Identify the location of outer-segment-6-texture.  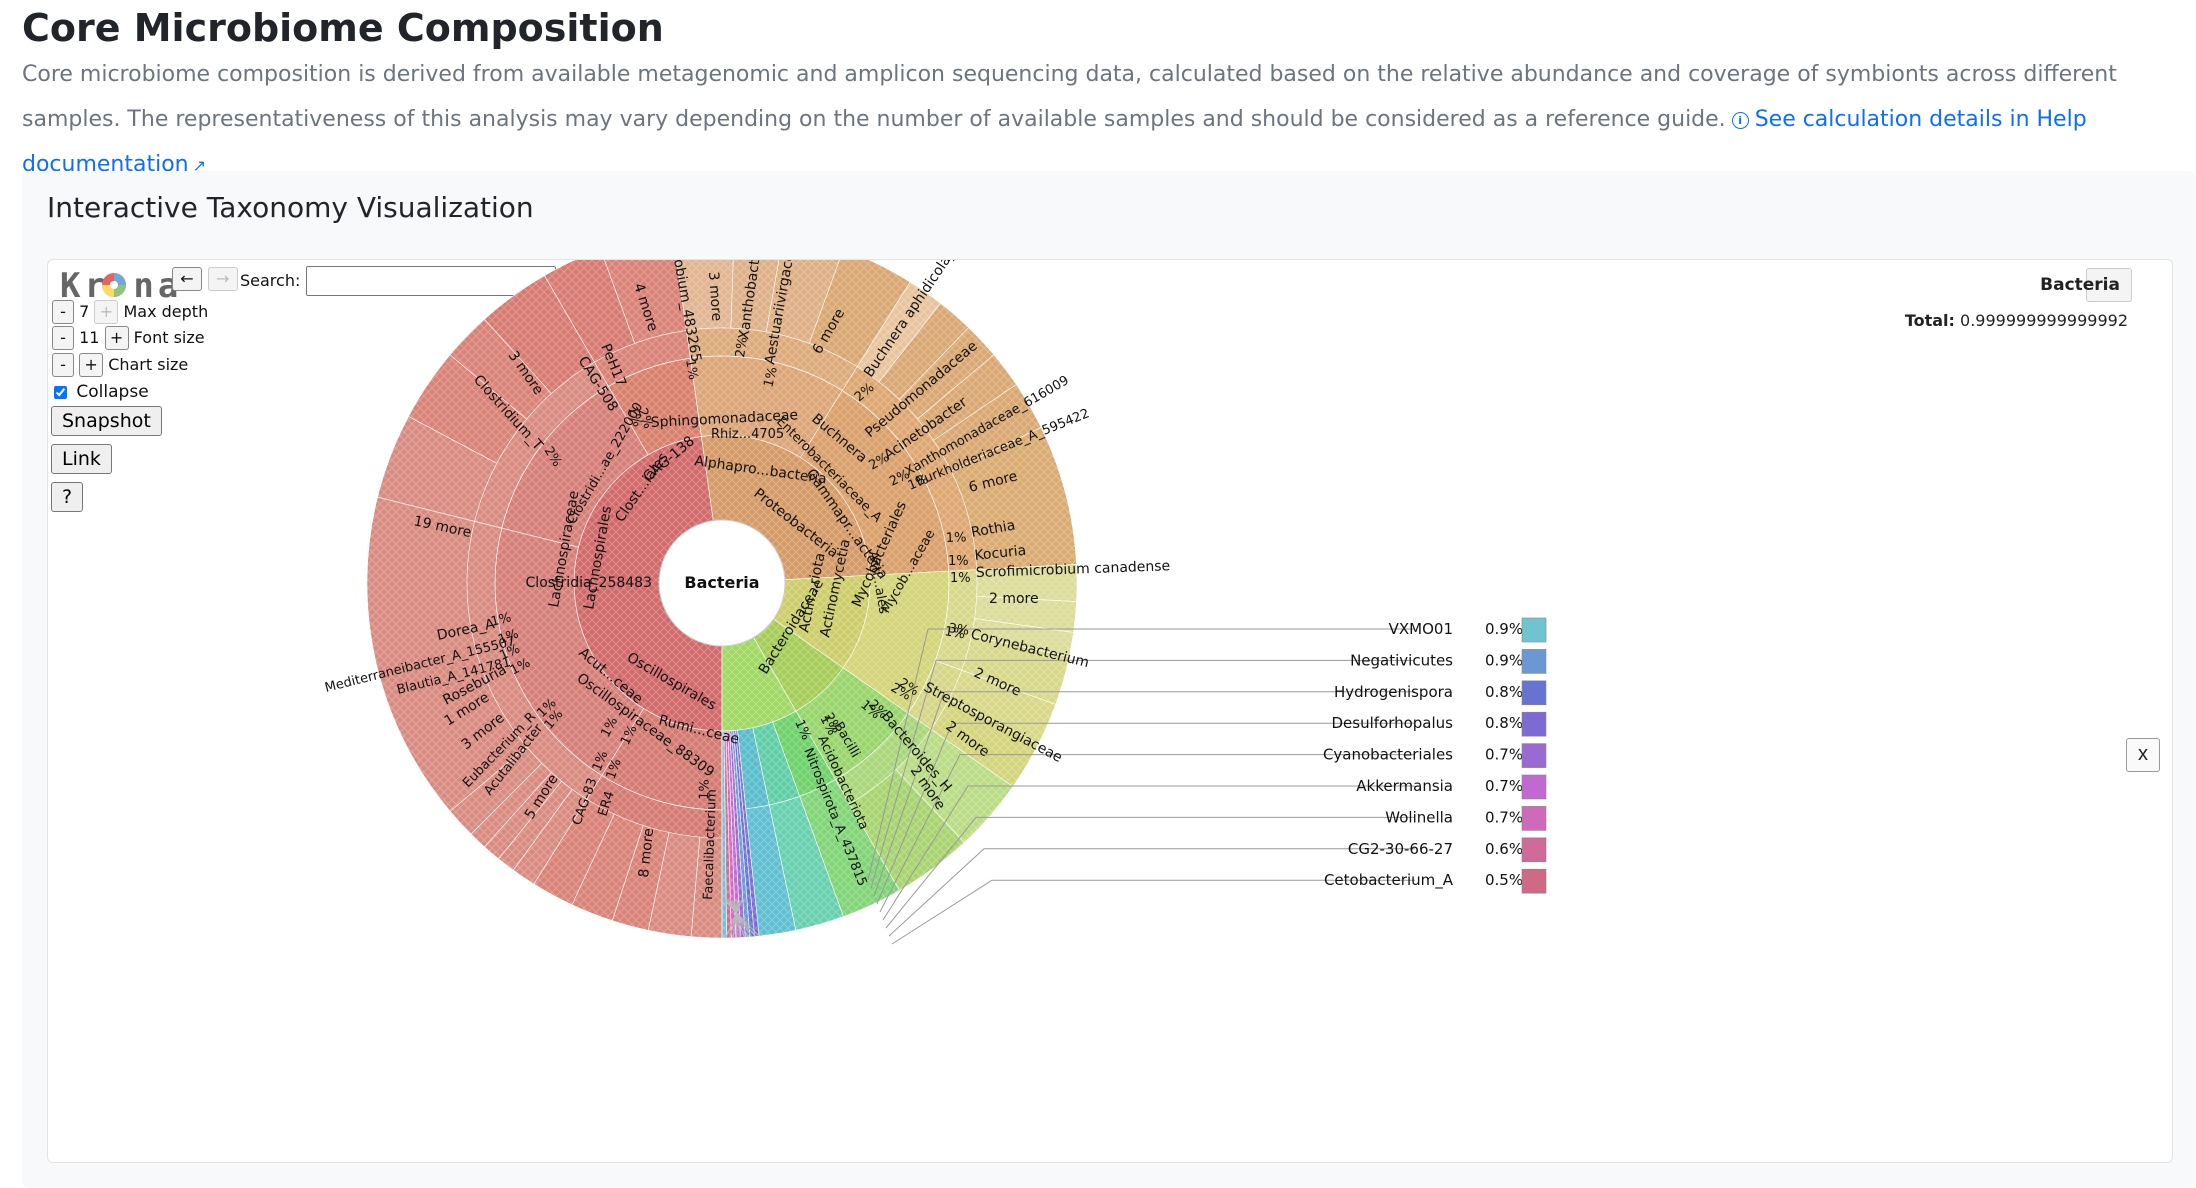
(543, 815).